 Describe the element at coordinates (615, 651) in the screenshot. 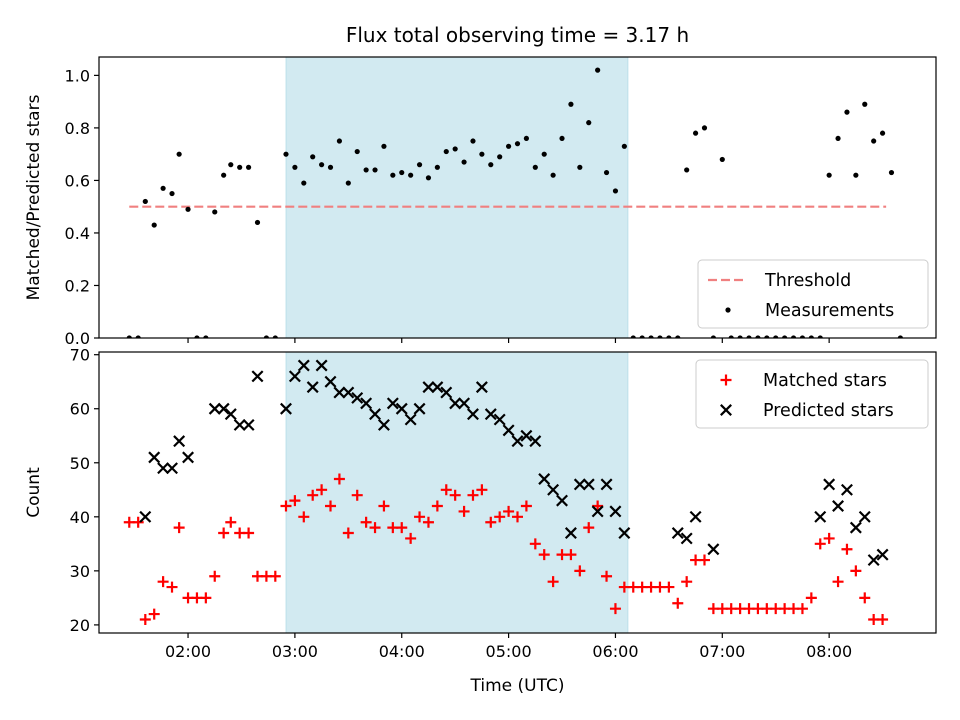

I see `xtick-label: 06:00` at that location.